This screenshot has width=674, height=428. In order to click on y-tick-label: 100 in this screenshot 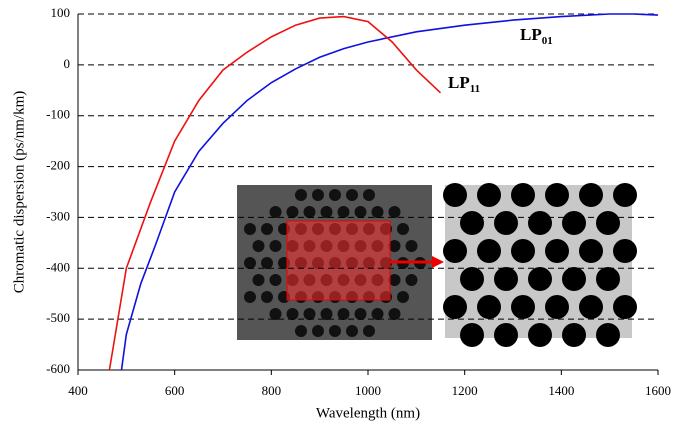, I will do `click(61, 12)`.